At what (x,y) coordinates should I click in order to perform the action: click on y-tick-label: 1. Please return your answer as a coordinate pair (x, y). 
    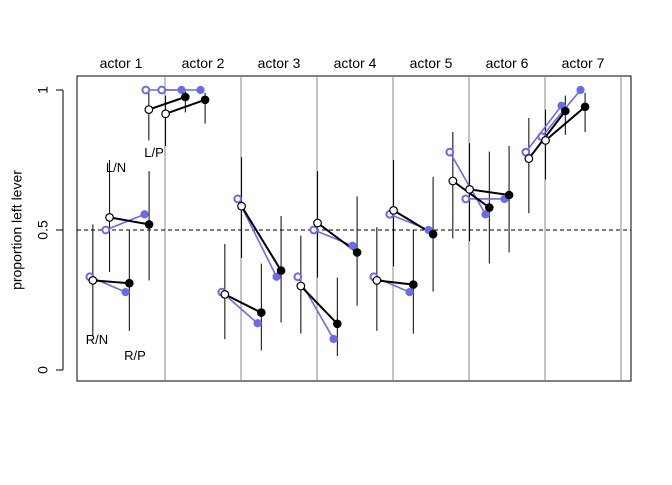
    Looking at the image, I should click on (43, 90).